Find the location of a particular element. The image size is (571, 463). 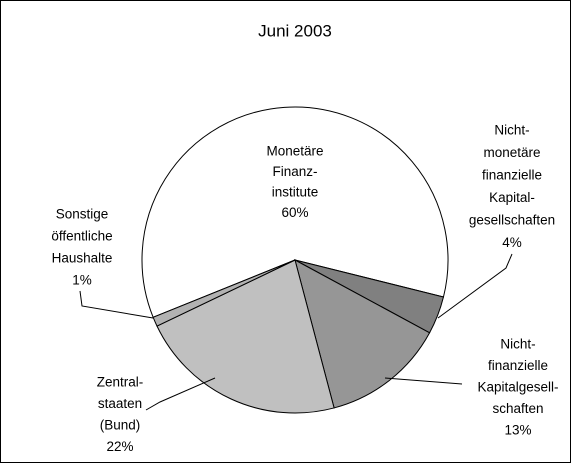

slice-label: Kapital- is located at coordinates (512, 197).